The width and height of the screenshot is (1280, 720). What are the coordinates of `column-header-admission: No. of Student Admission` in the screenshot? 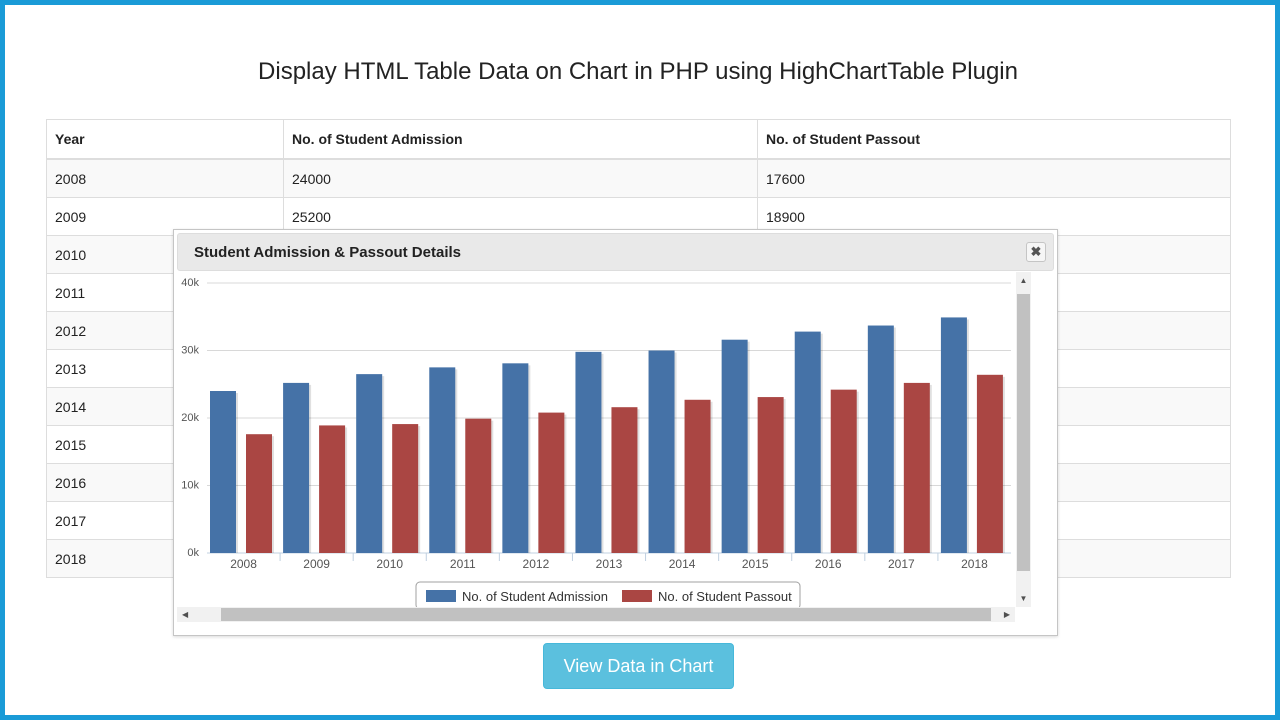 It's located at (520, 139).